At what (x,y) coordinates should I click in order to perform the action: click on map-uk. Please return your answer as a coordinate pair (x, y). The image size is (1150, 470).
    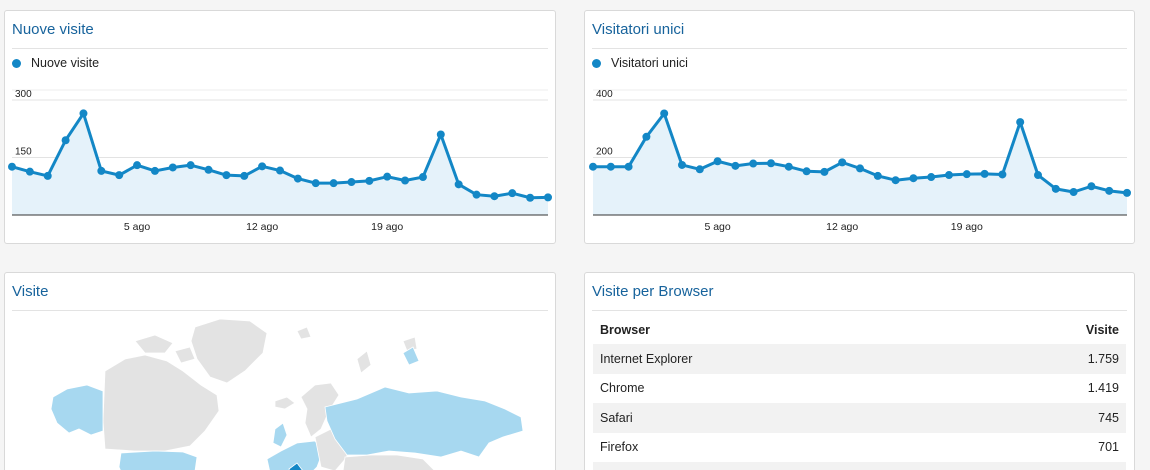
    Looking at the image, I should click on (280, 435).